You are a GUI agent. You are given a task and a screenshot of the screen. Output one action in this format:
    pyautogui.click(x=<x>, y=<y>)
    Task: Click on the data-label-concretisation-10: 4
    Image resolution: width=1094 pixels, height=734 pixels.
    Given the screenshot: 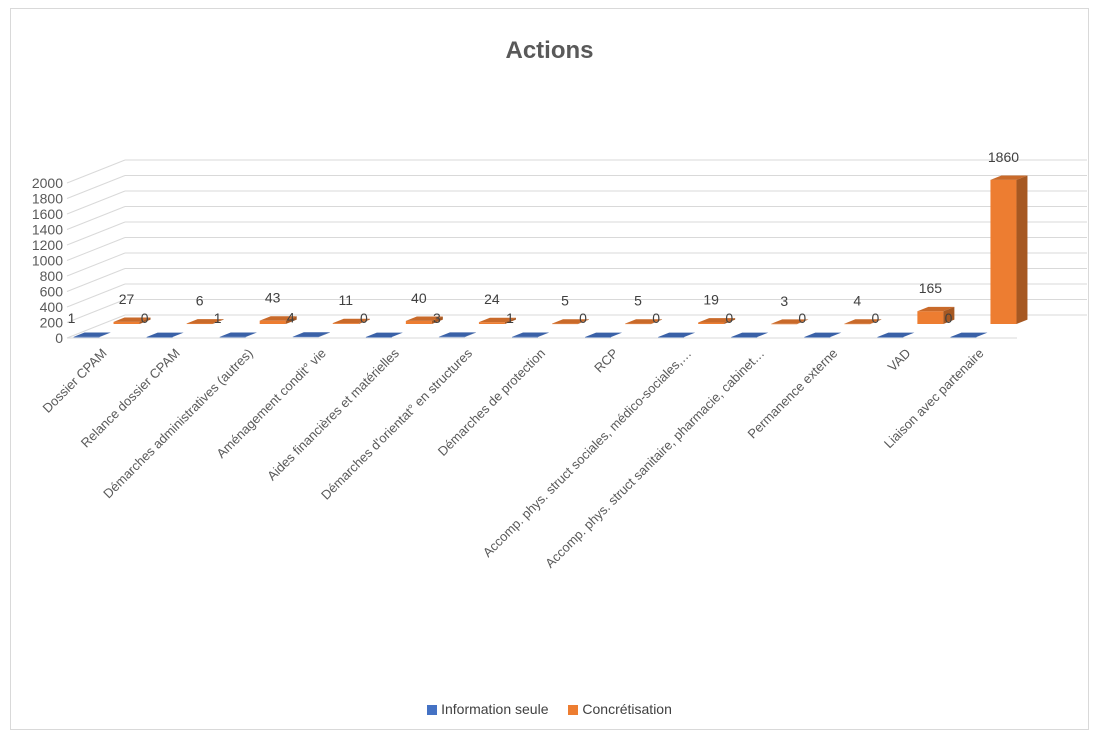 What is the action you would take?
    pyautogui.click(x=857, y=301)
    